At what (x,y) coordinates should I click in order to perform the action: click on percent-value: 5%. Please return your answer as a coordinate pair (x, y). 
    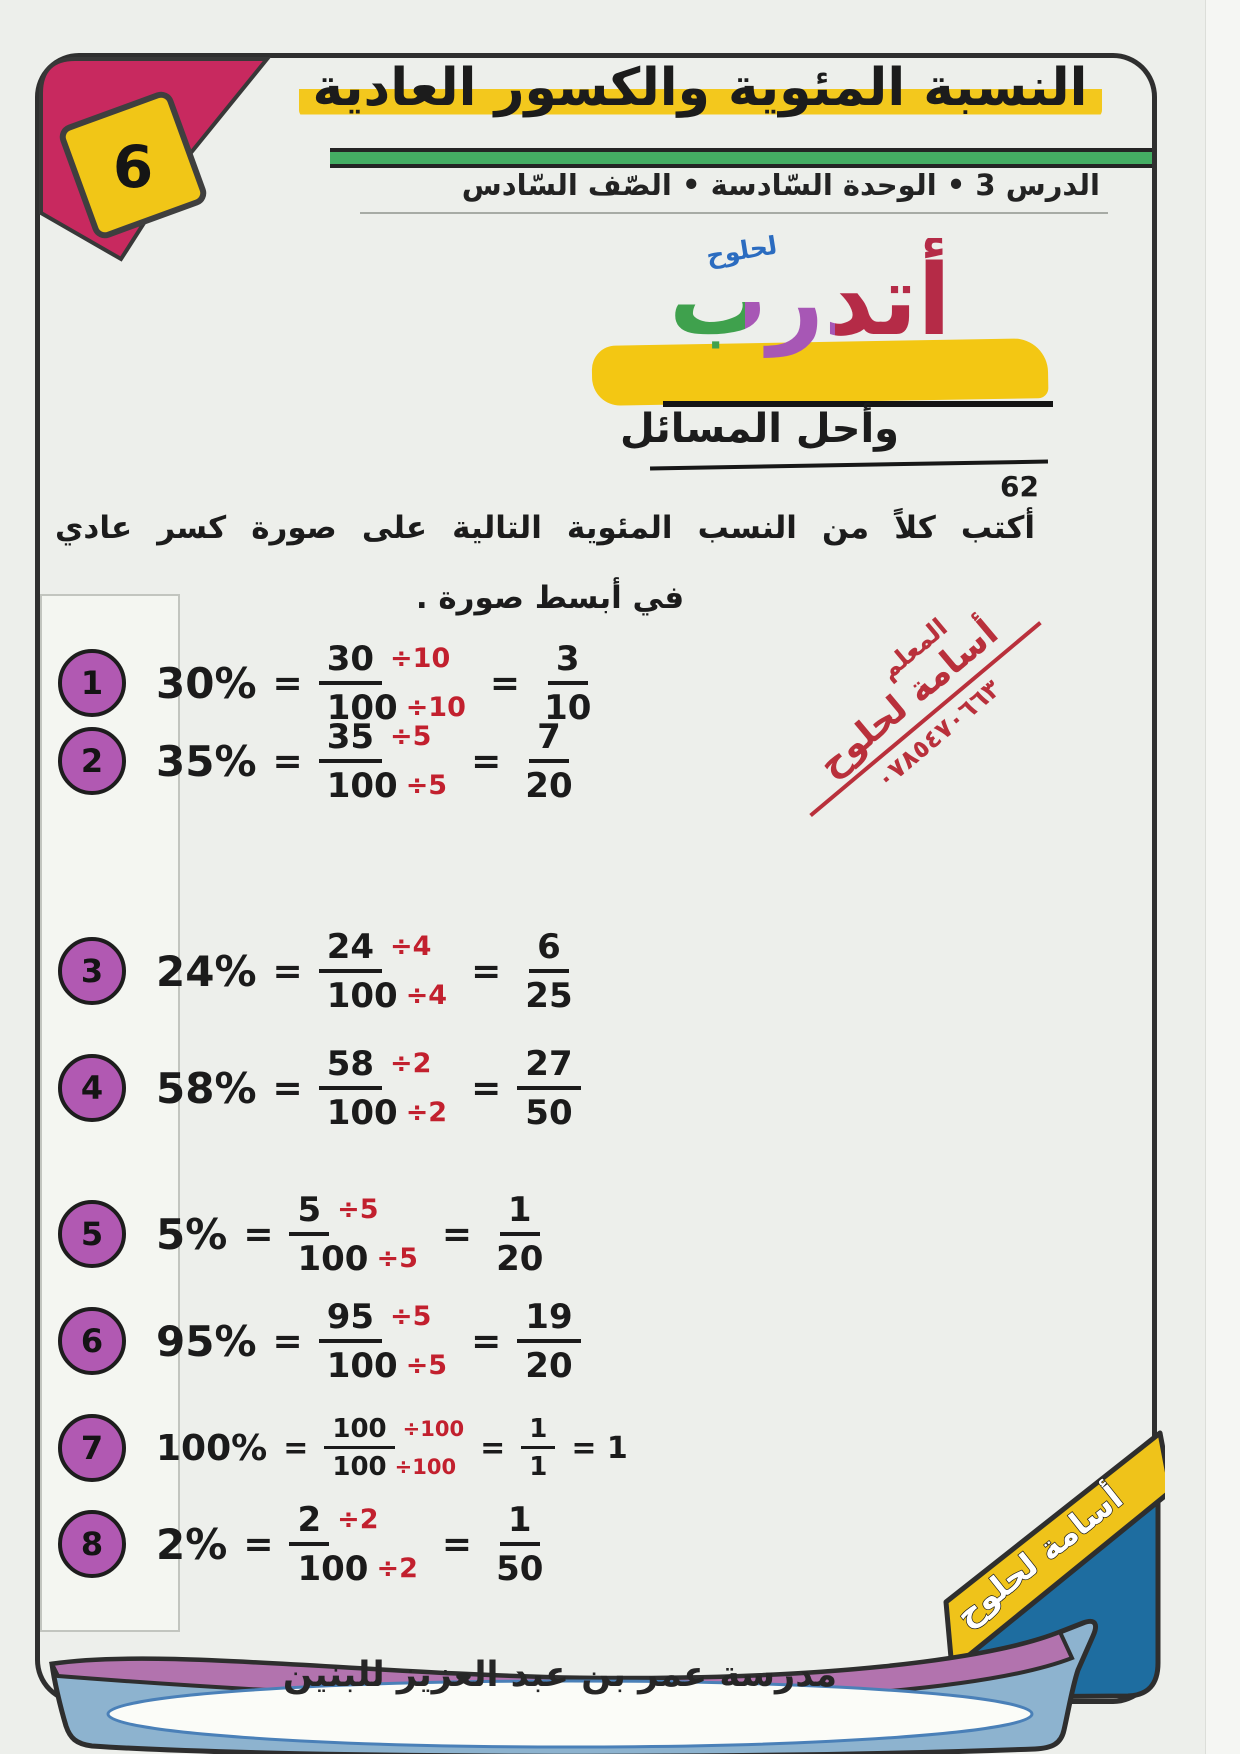
    Looking at the image, I should click on (192, 1234).